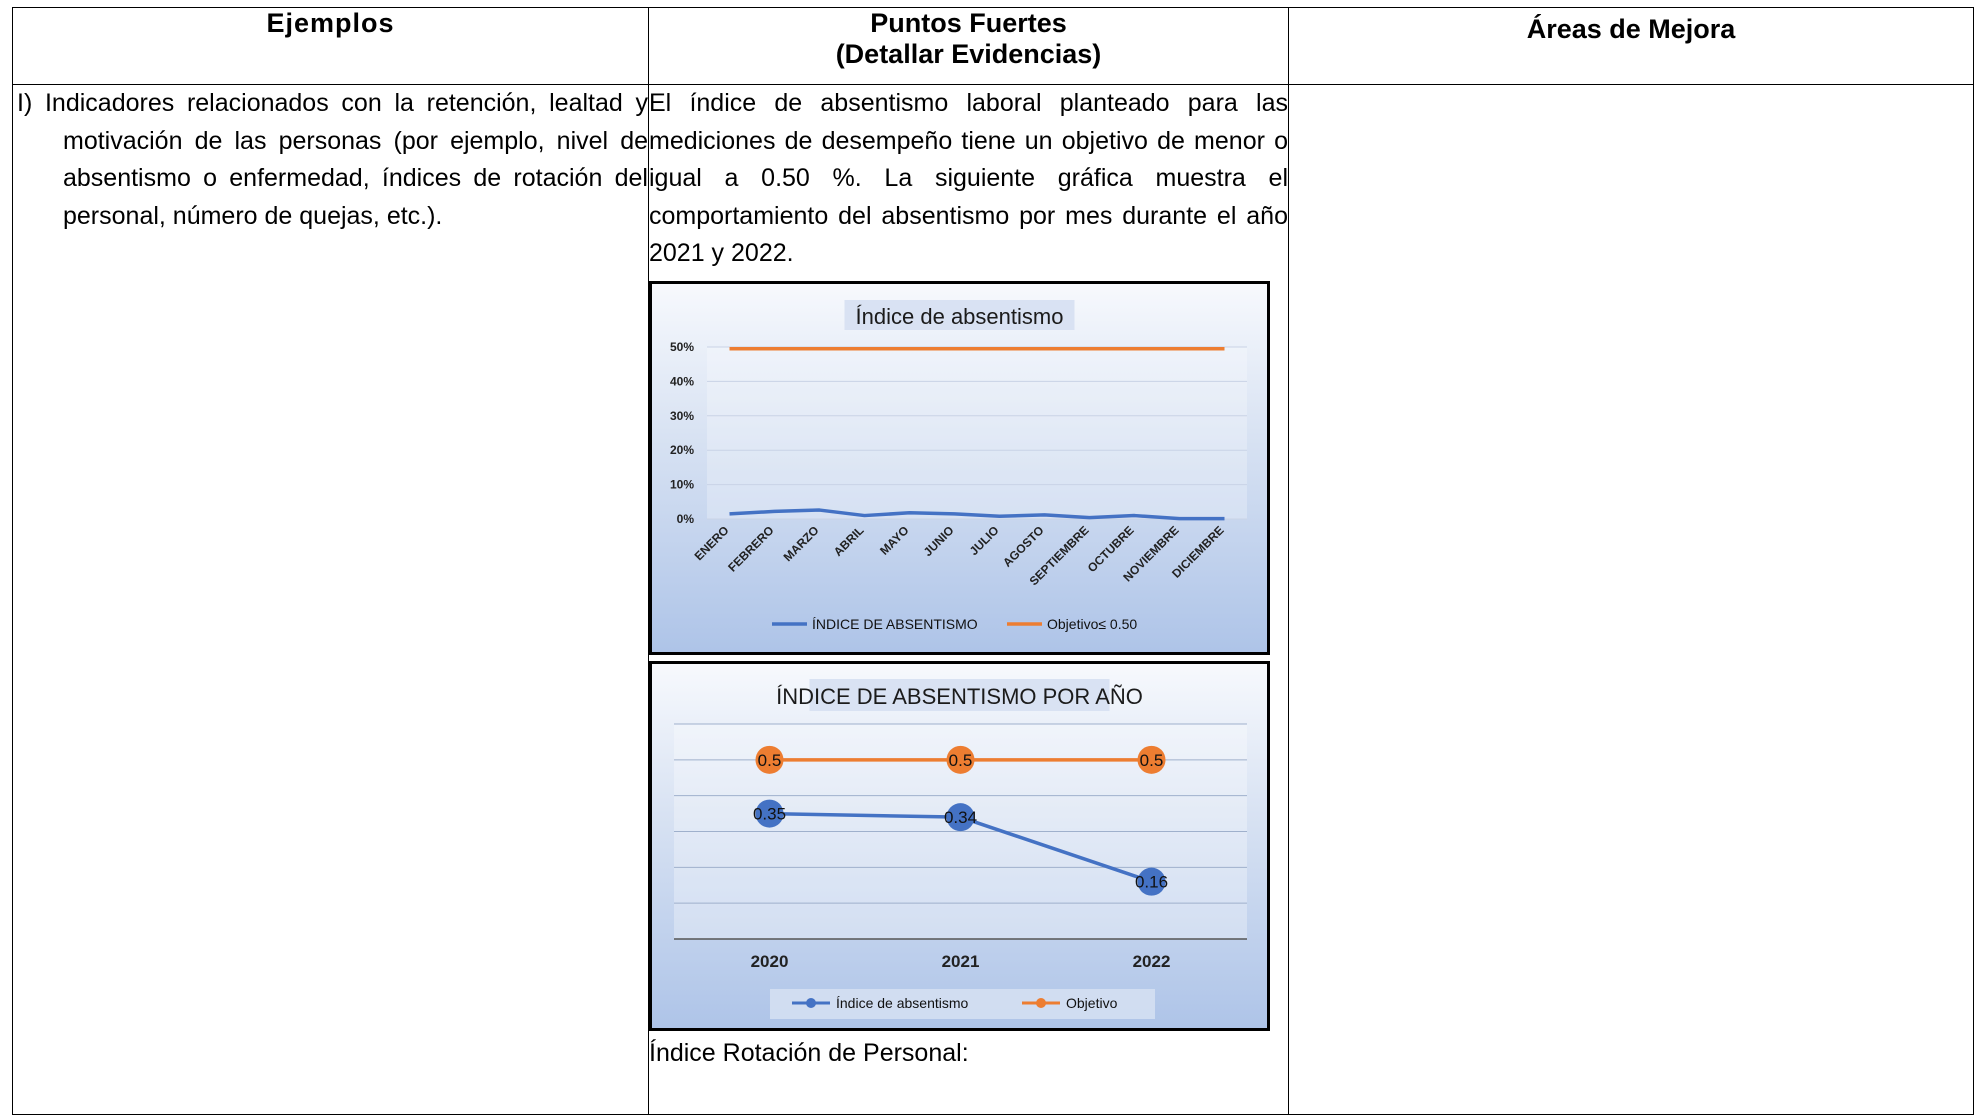 This screenshot has height=1115, width=1979. Describe the element at coordinates (682, 415) in the screenshot. I see `chart1-y-tick: 30%` at that location.